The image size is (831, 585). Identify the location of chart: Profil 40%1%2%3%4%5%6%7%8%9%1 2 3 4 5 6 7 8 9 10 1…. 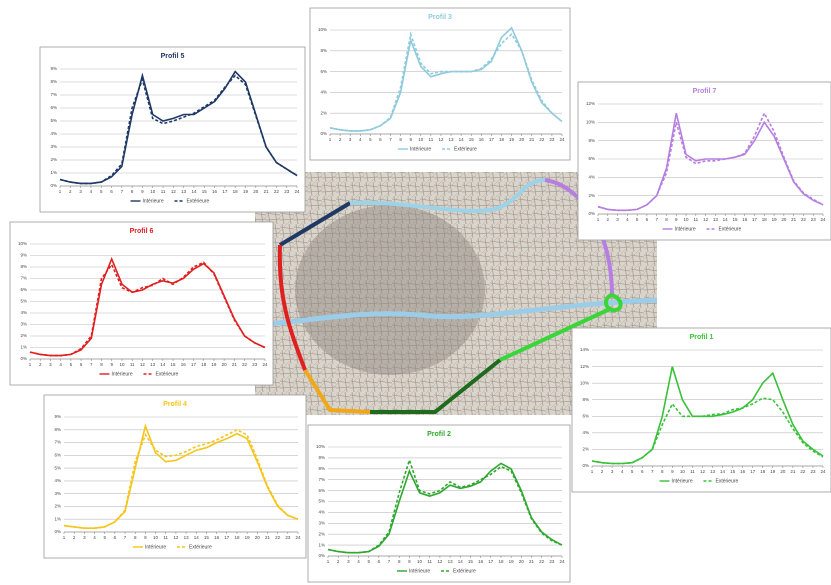
(175, 476).